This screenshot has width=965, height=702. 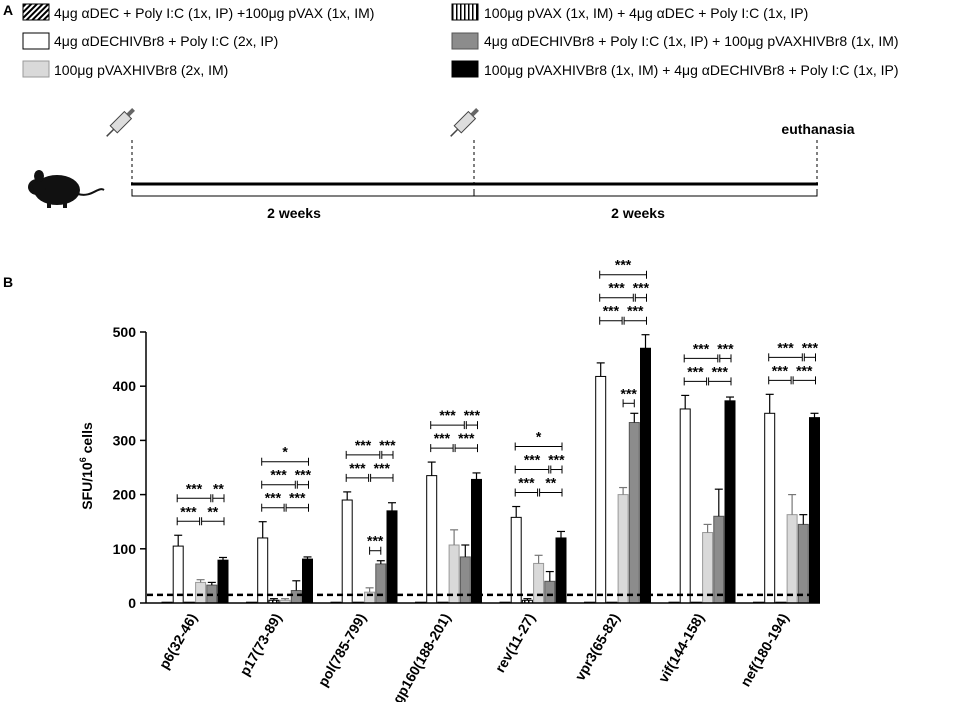 I want to click on legend-swatch-black, so click(x=465, y=69).